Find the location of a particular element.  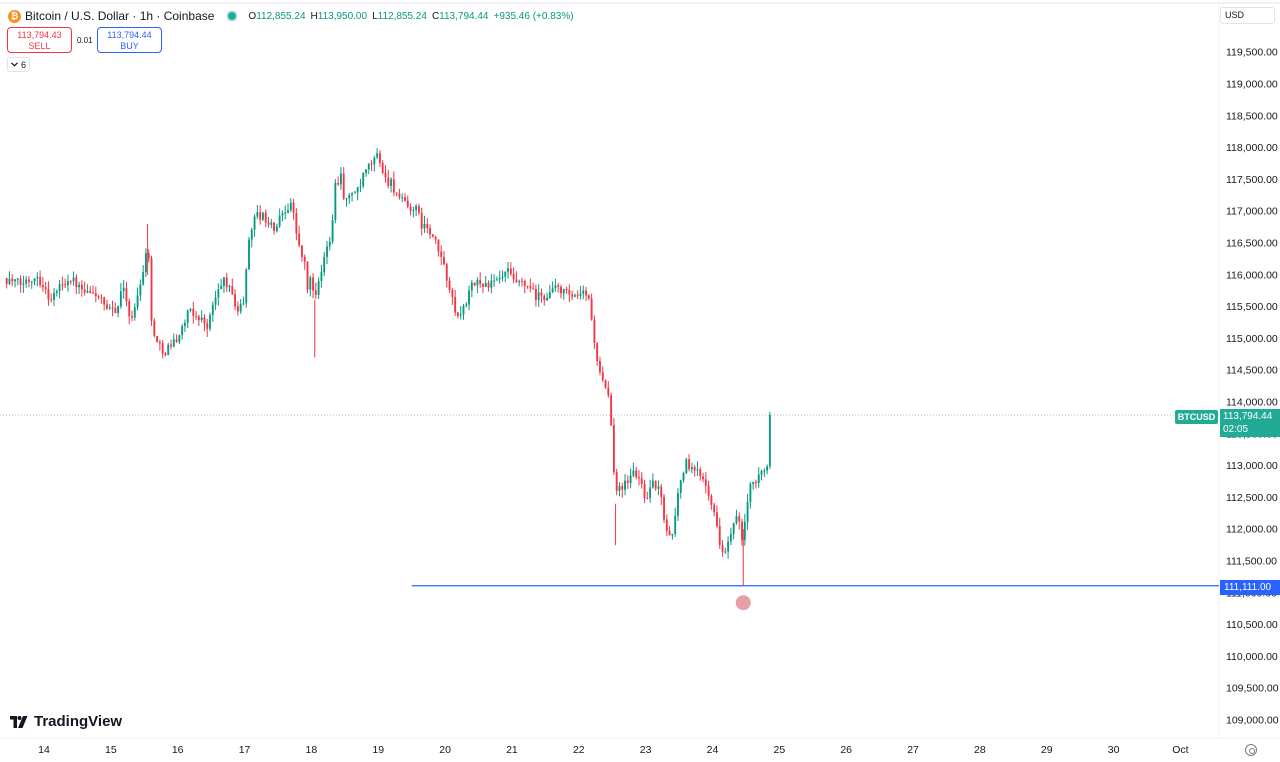

tradingview-logo-text: TradingView is located at coordinates (78, 721).